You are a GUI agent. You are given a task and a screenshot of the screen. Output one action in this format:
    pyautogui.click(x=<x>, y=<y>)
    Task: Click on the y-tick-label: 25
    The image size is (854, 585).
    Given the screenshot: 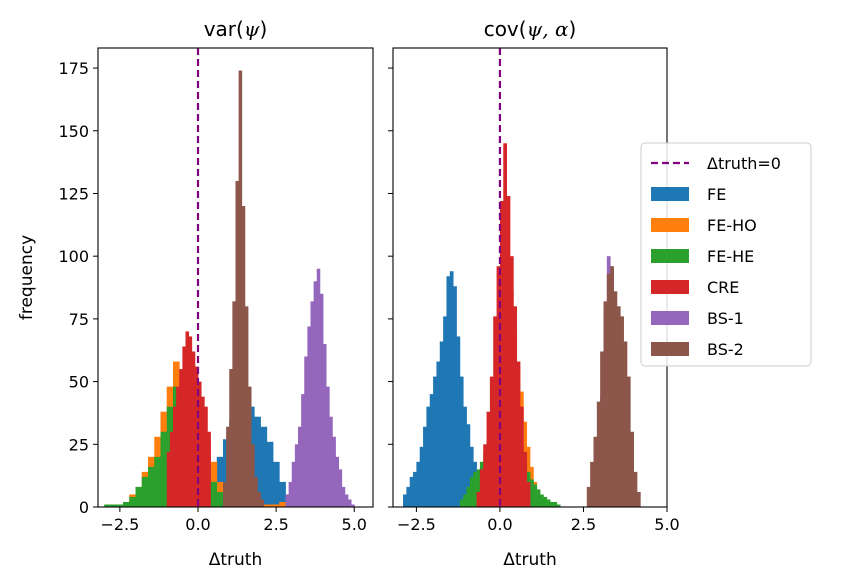 What is the action you would take?
    pyautogui.click(x=79, y=444)
    